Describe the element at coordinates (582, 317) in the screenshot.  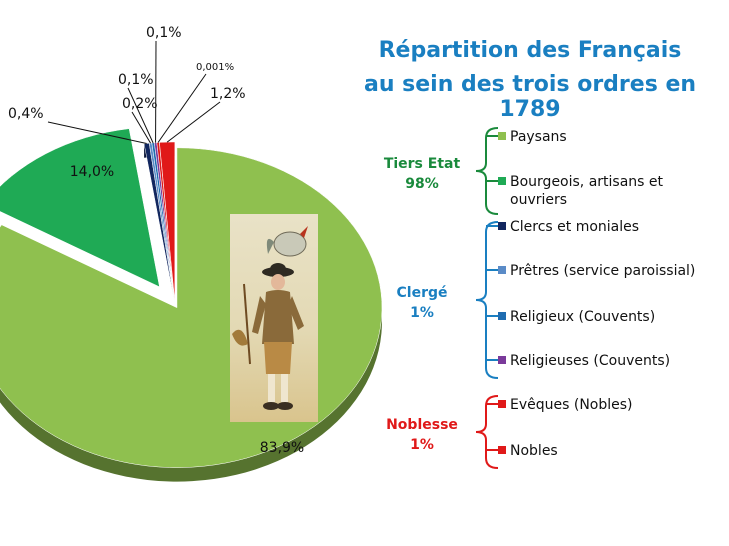
I see `legend-label-5: Religieux (Couvents)` at that location.